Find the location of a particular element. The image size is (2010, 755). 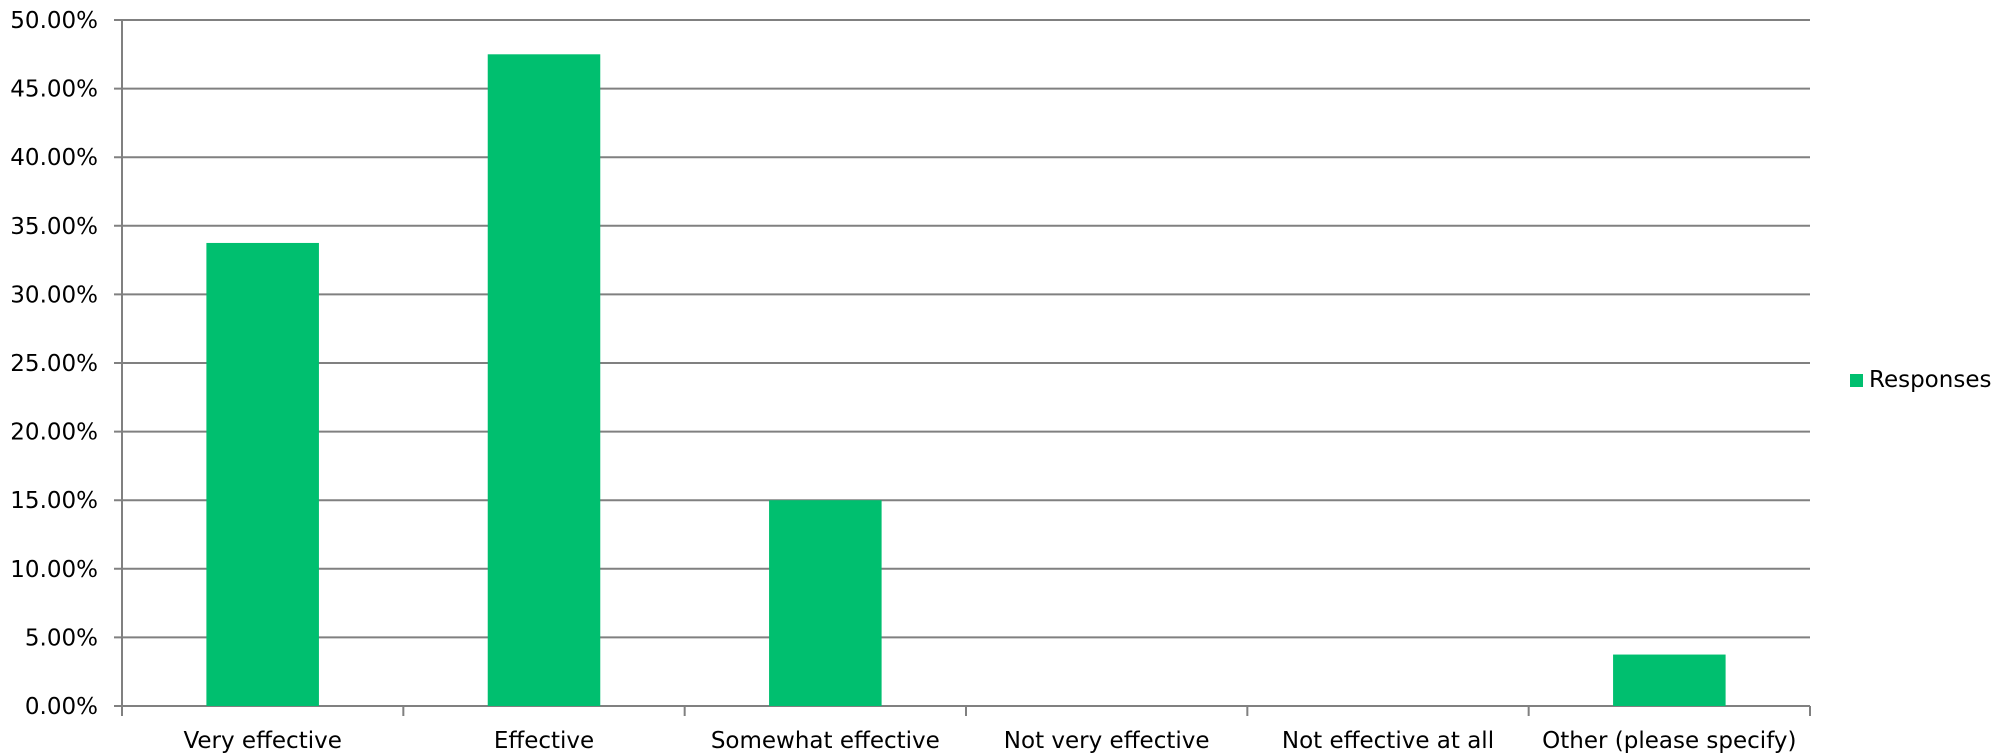

legend: Responses is located at coordinates (1920, 380).